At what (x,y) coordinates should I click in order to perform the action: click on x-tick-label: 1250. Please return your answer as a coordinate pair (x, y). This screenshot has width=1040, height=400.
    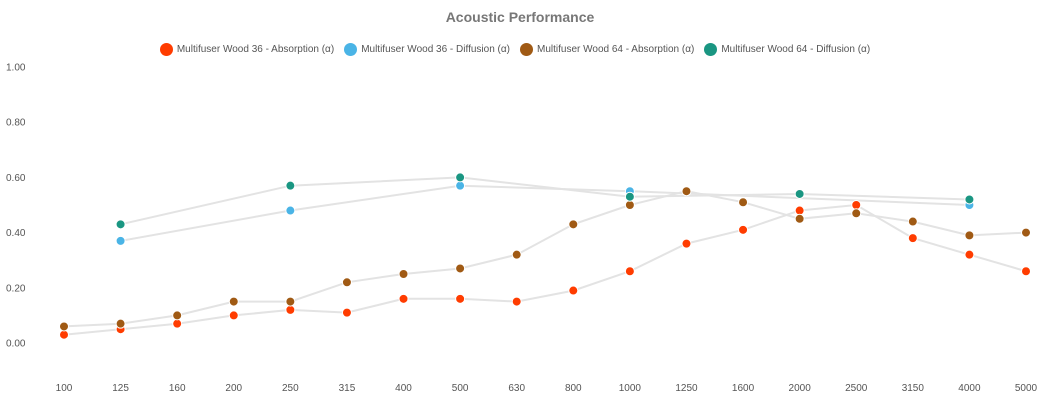
    Looking at the image, I should click on (686, 388).